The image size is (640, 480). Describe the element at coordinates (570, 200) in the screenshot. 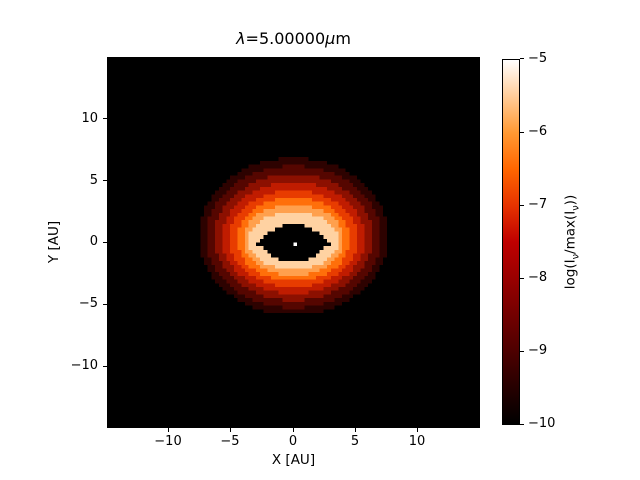

I see `colorbar-label-text: ))` at that location.